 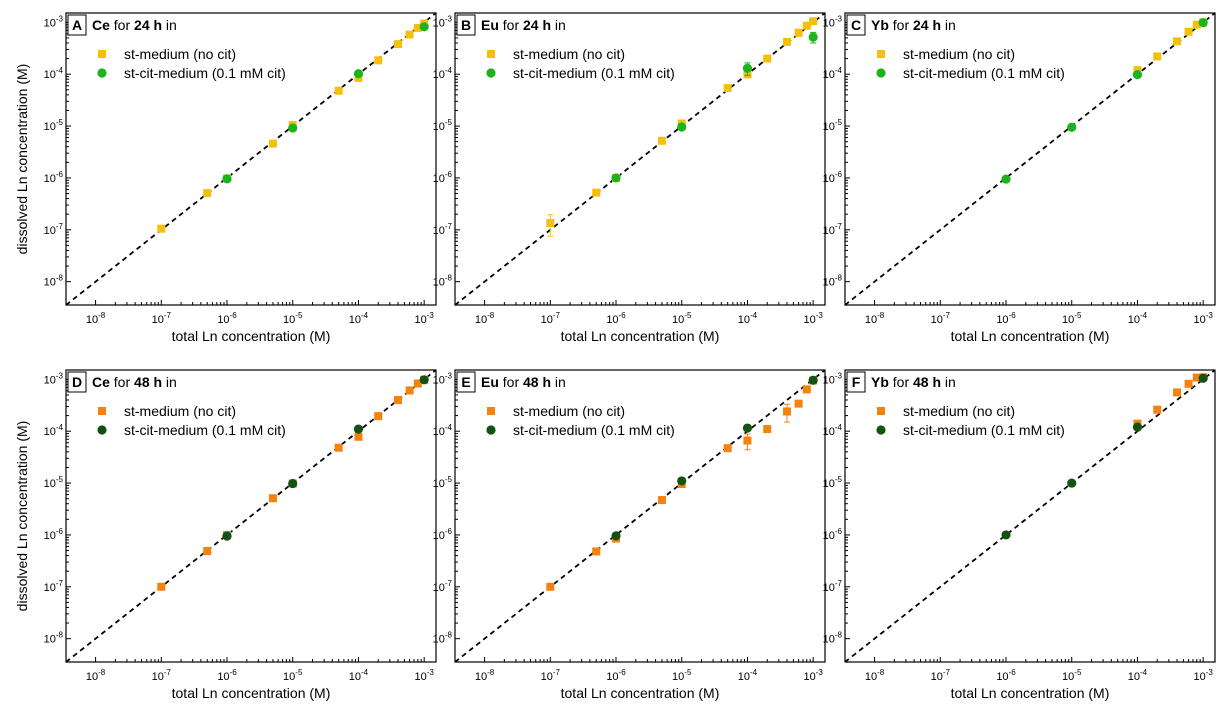 What do you see at coordinates (856, 25) in the screenshot?
I see `panel-letter: C` at bounding box center [856, 25].